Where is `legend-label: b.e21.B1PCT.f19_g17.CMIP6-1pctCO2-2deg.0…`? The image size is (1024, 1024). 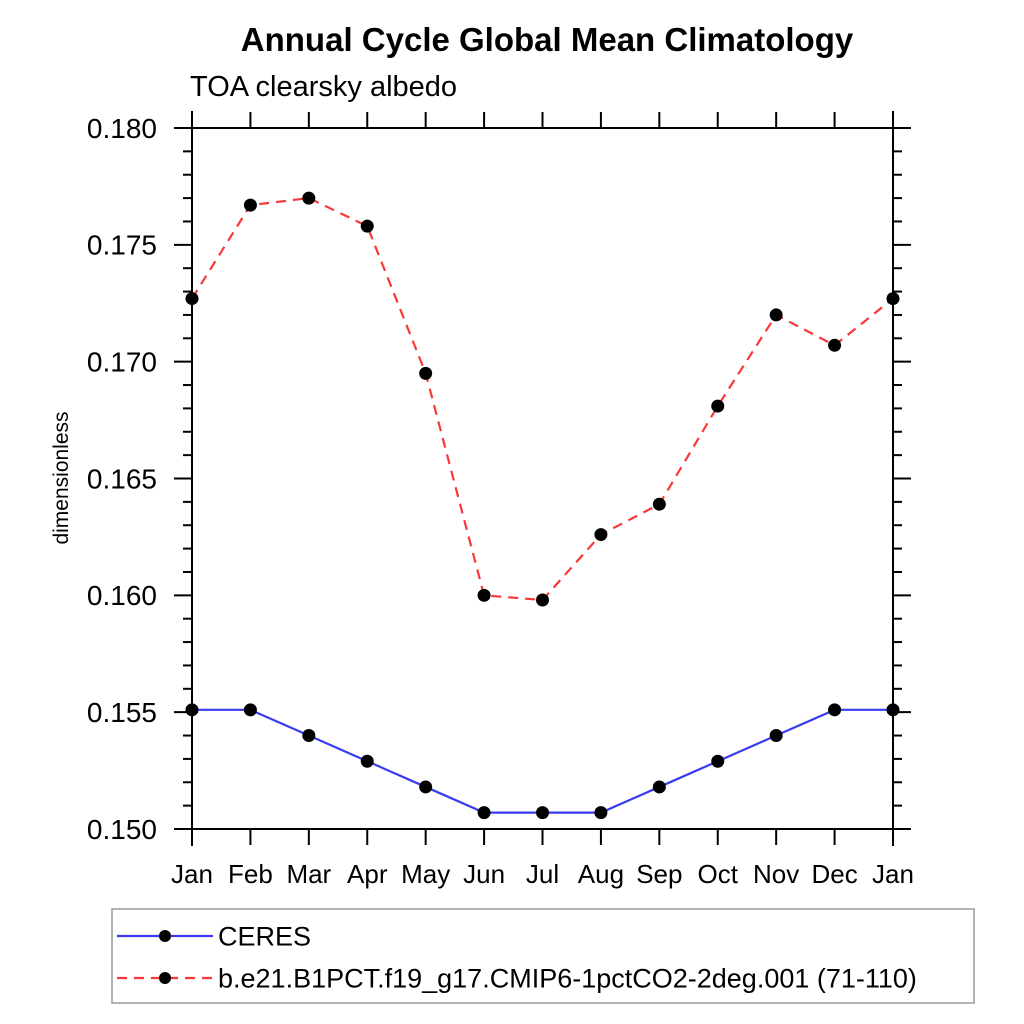 legend-label: b.e21.B1PCT.f19_g17.CMIP6-1pctCO2-2deg.0… is located at coordinates (567, 978).